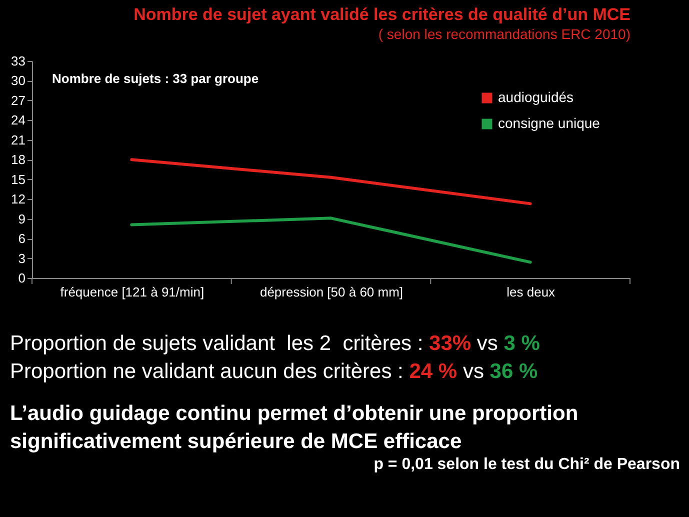  I want to click on legend-label: audioguidés, so click(536, 97).